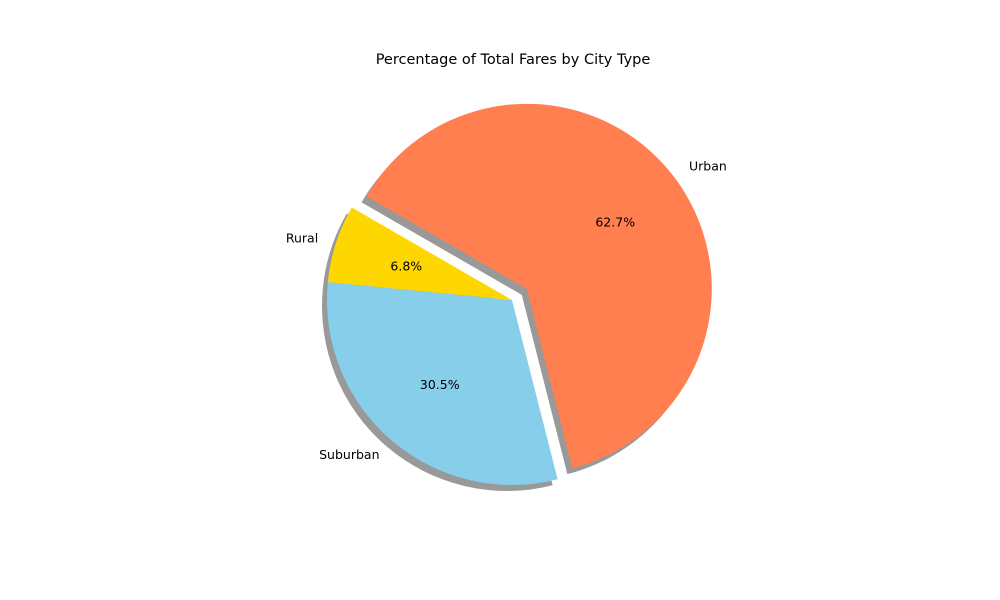 The image size is (1000, 600). I want to click on percent-label-rural: 6.8%, so click(406, 266).